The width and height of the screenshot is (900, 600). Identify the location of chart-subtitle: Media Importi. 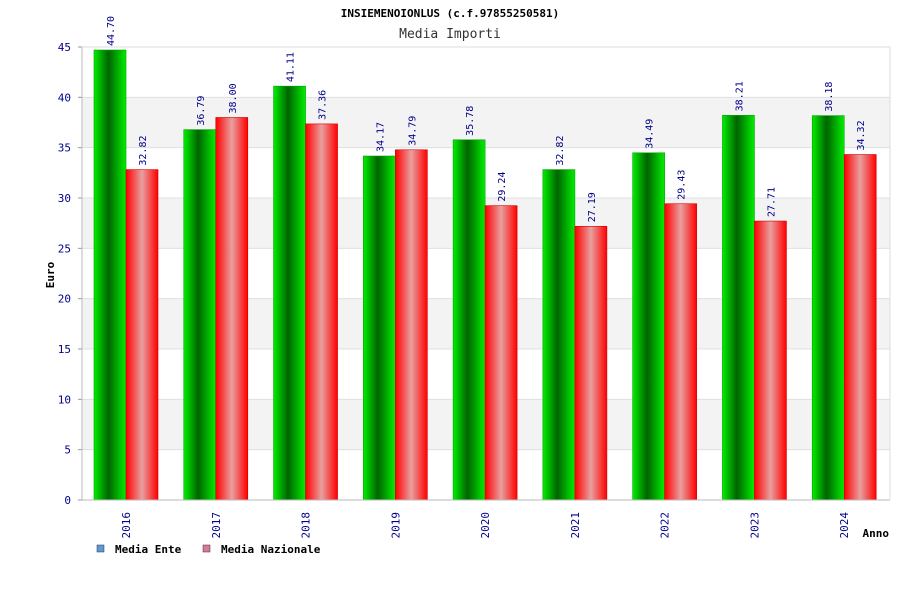
(450, 34).